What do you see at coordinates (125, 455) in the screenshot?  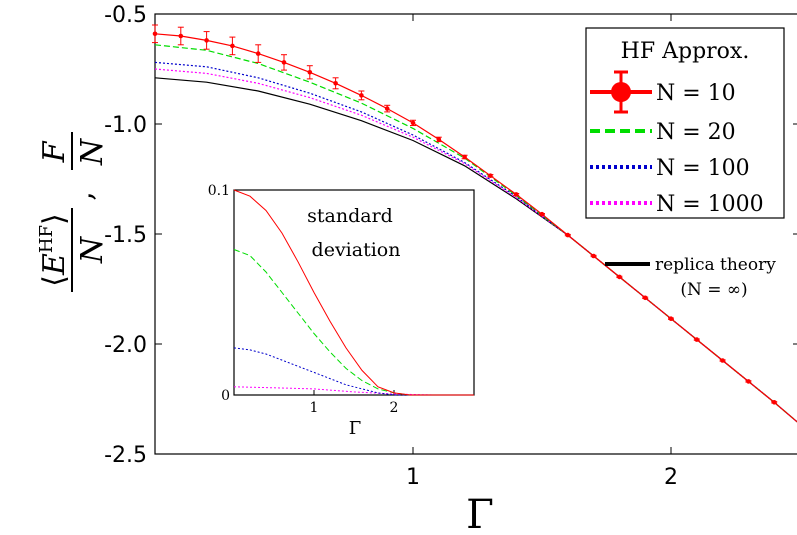 I see `y-tick-label: -2.5` at bounding box center [125, 455].